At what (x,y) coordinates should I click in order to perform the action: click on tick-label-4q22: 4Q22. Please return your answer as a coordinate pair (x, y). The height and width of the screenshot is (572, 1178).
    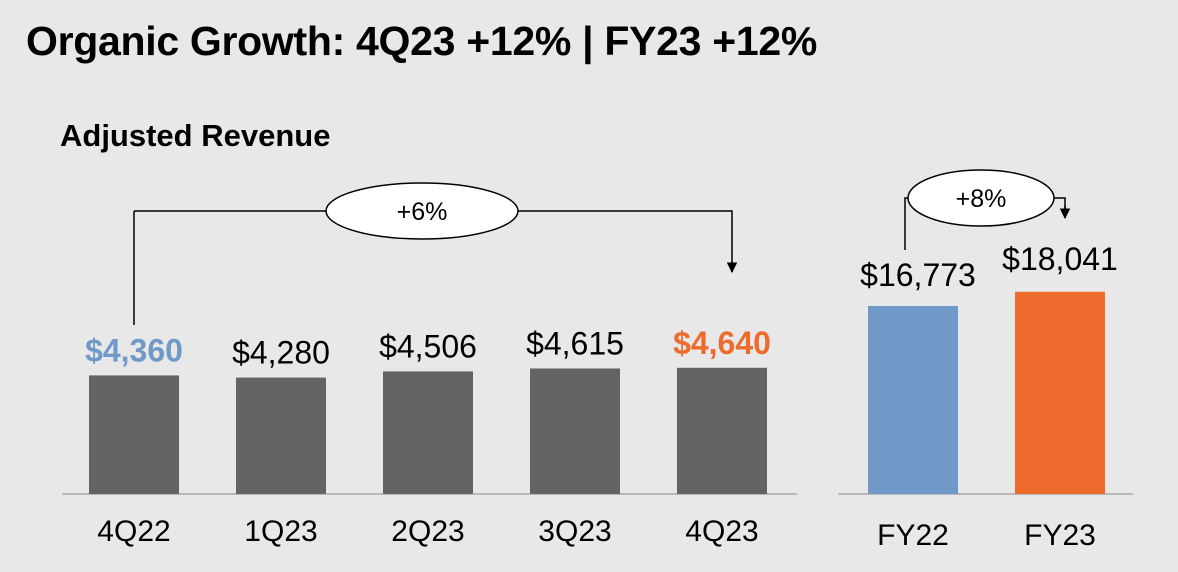
    Looking at the image, I should click on (133, 531).